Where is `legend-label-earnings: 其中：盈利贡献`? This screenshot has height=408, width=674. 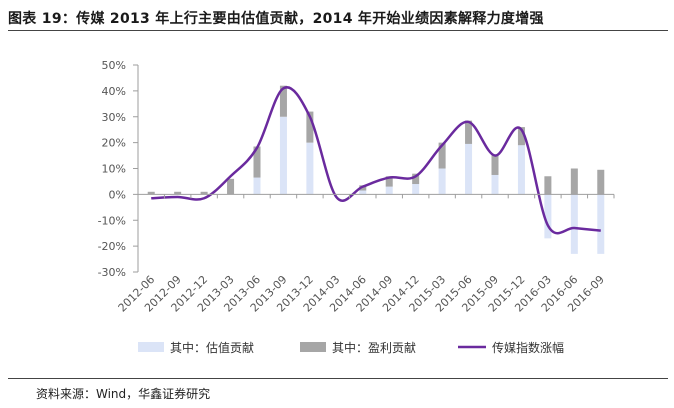
legend-label-earnings: 其中：盈利贡献 is located at coordinates (374, 347).